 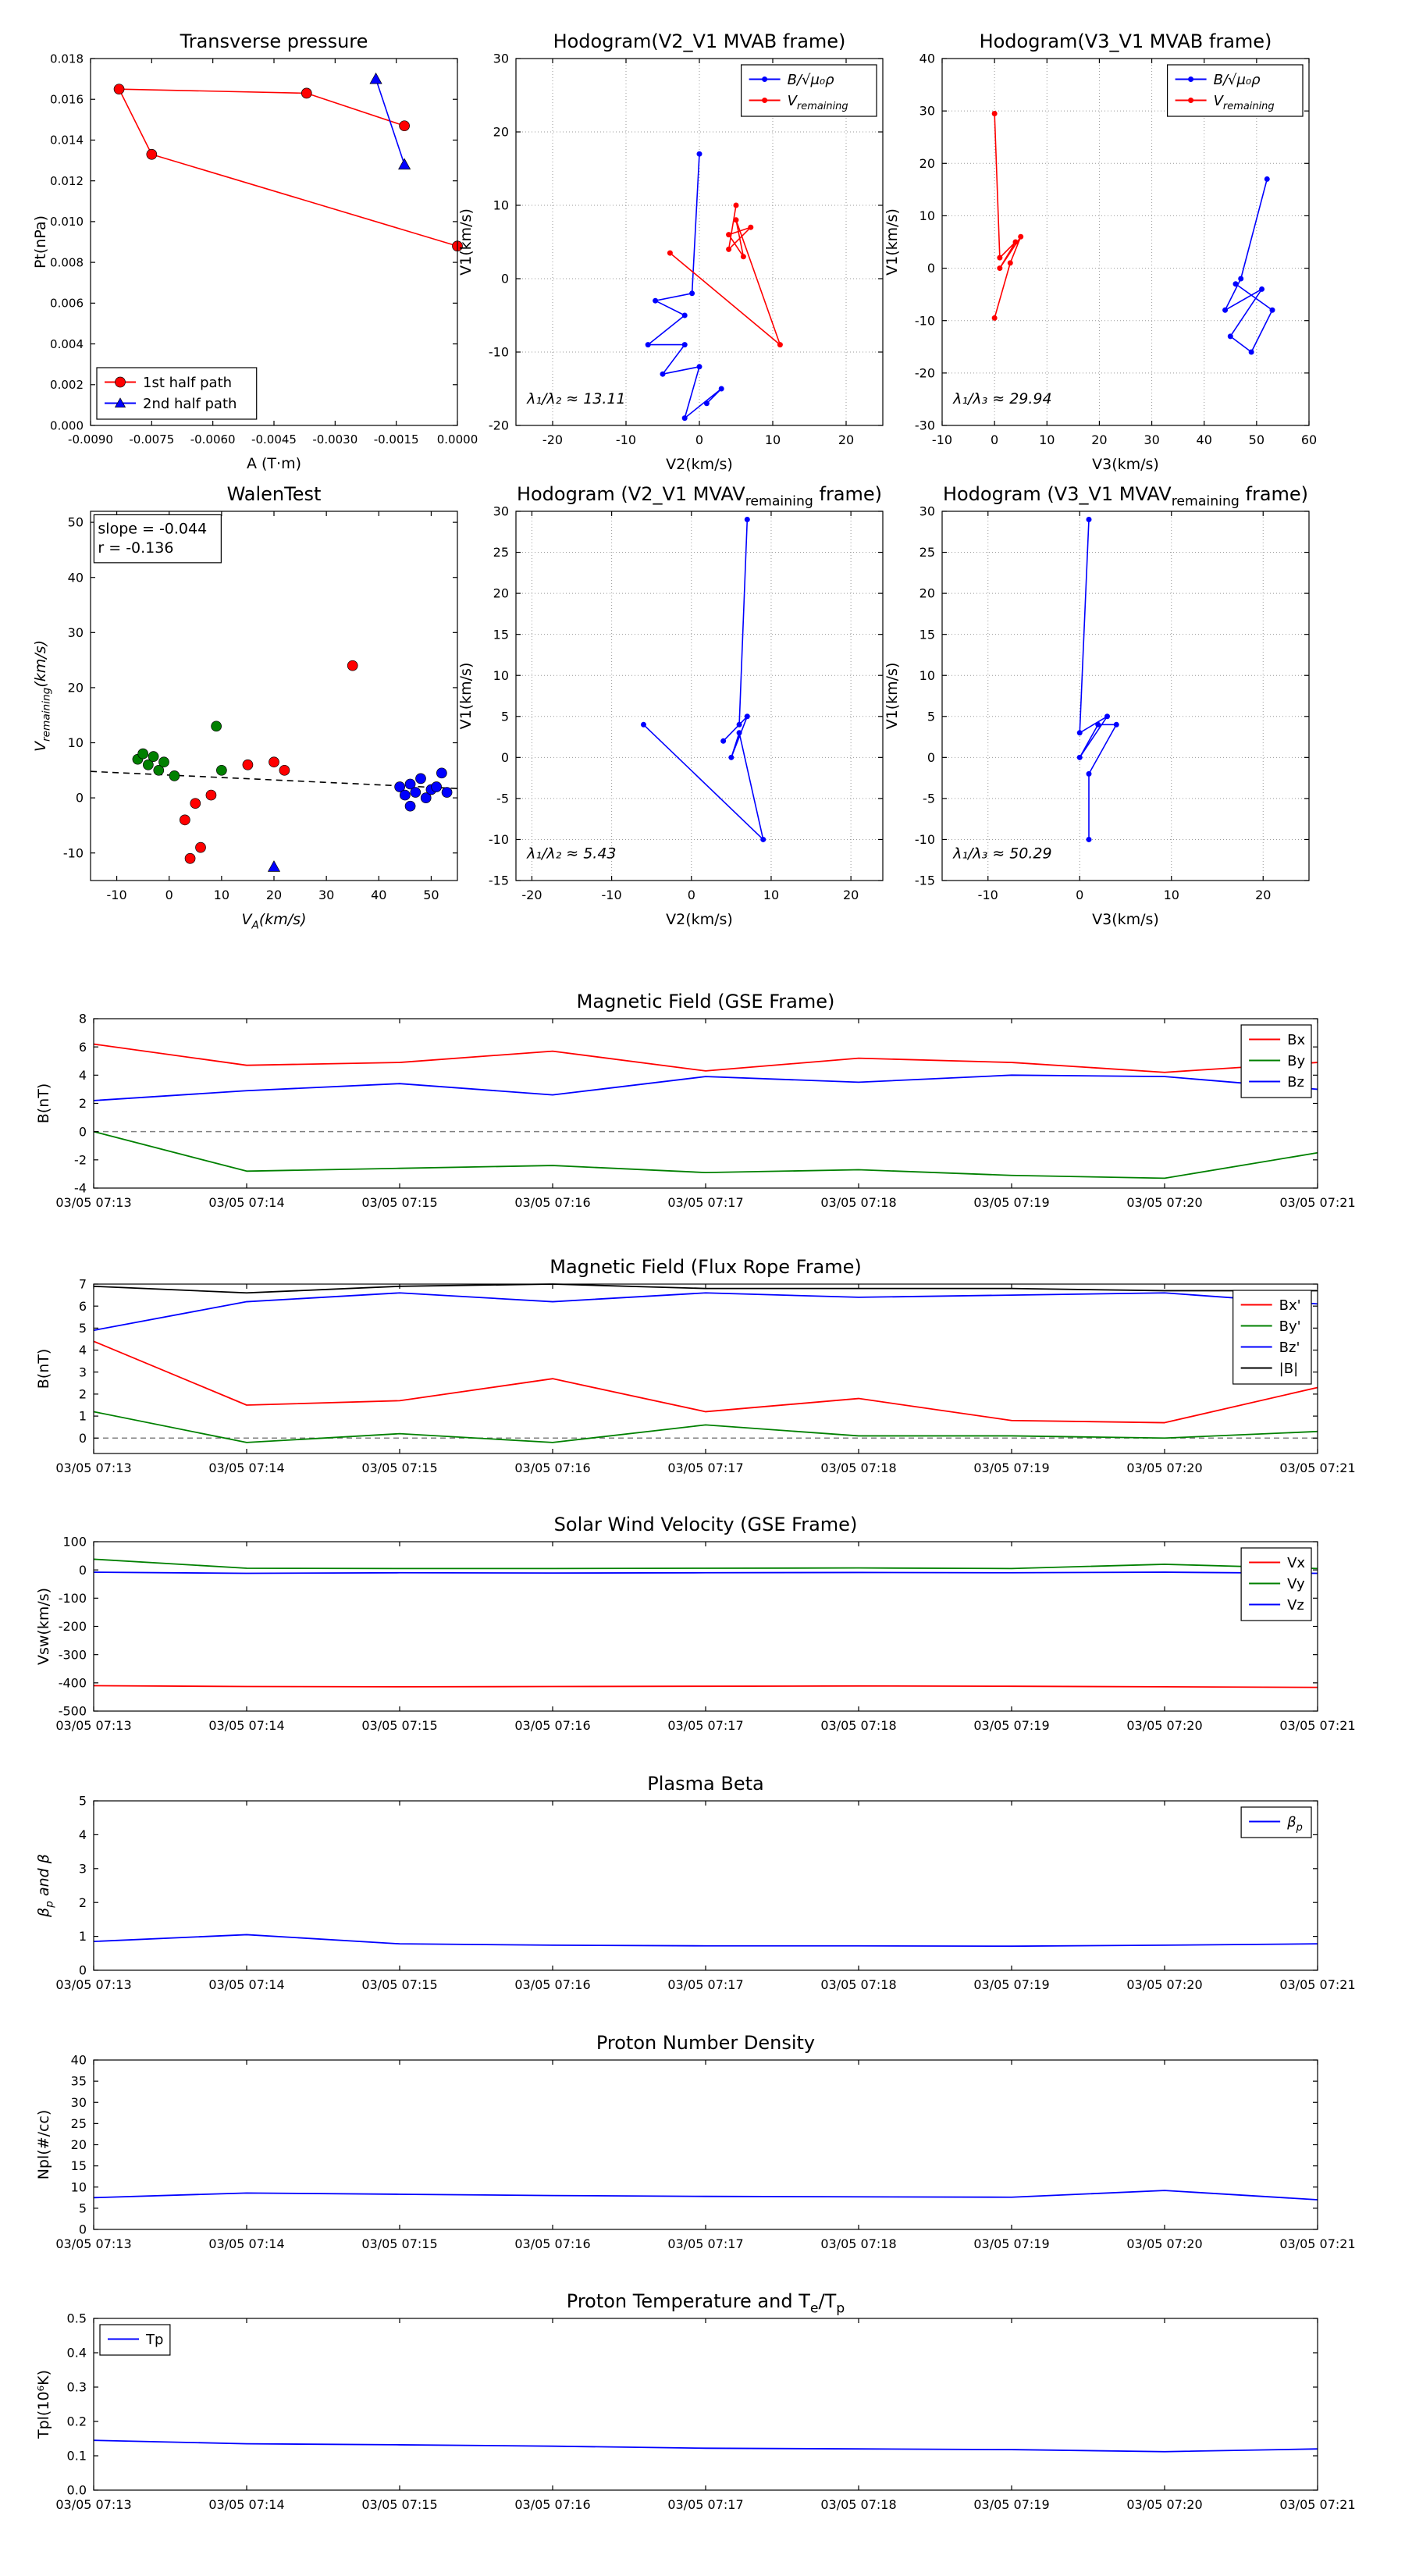 What do you see at coordinates (154, 2340) in the screenshot?
I see `svg-text: Tp` at bounding box center [154, 2340].